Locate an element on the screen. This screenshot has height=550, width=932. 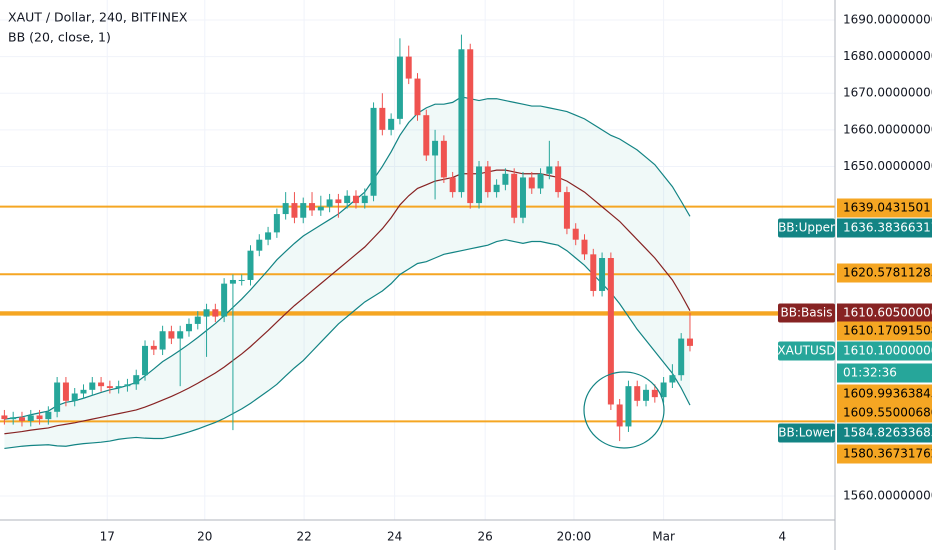
time-scale is located at coordinates (417, 535).